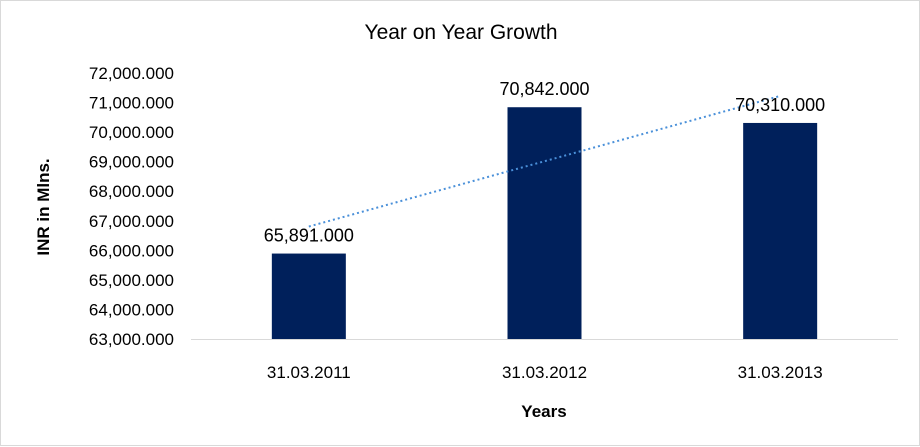 This screenshot has width=920, height=447. What do you see at coordinates (43, 206) in the screenshot?
I see `y-axis-title: INR in Mlns.` at bounding box center [43, 206].